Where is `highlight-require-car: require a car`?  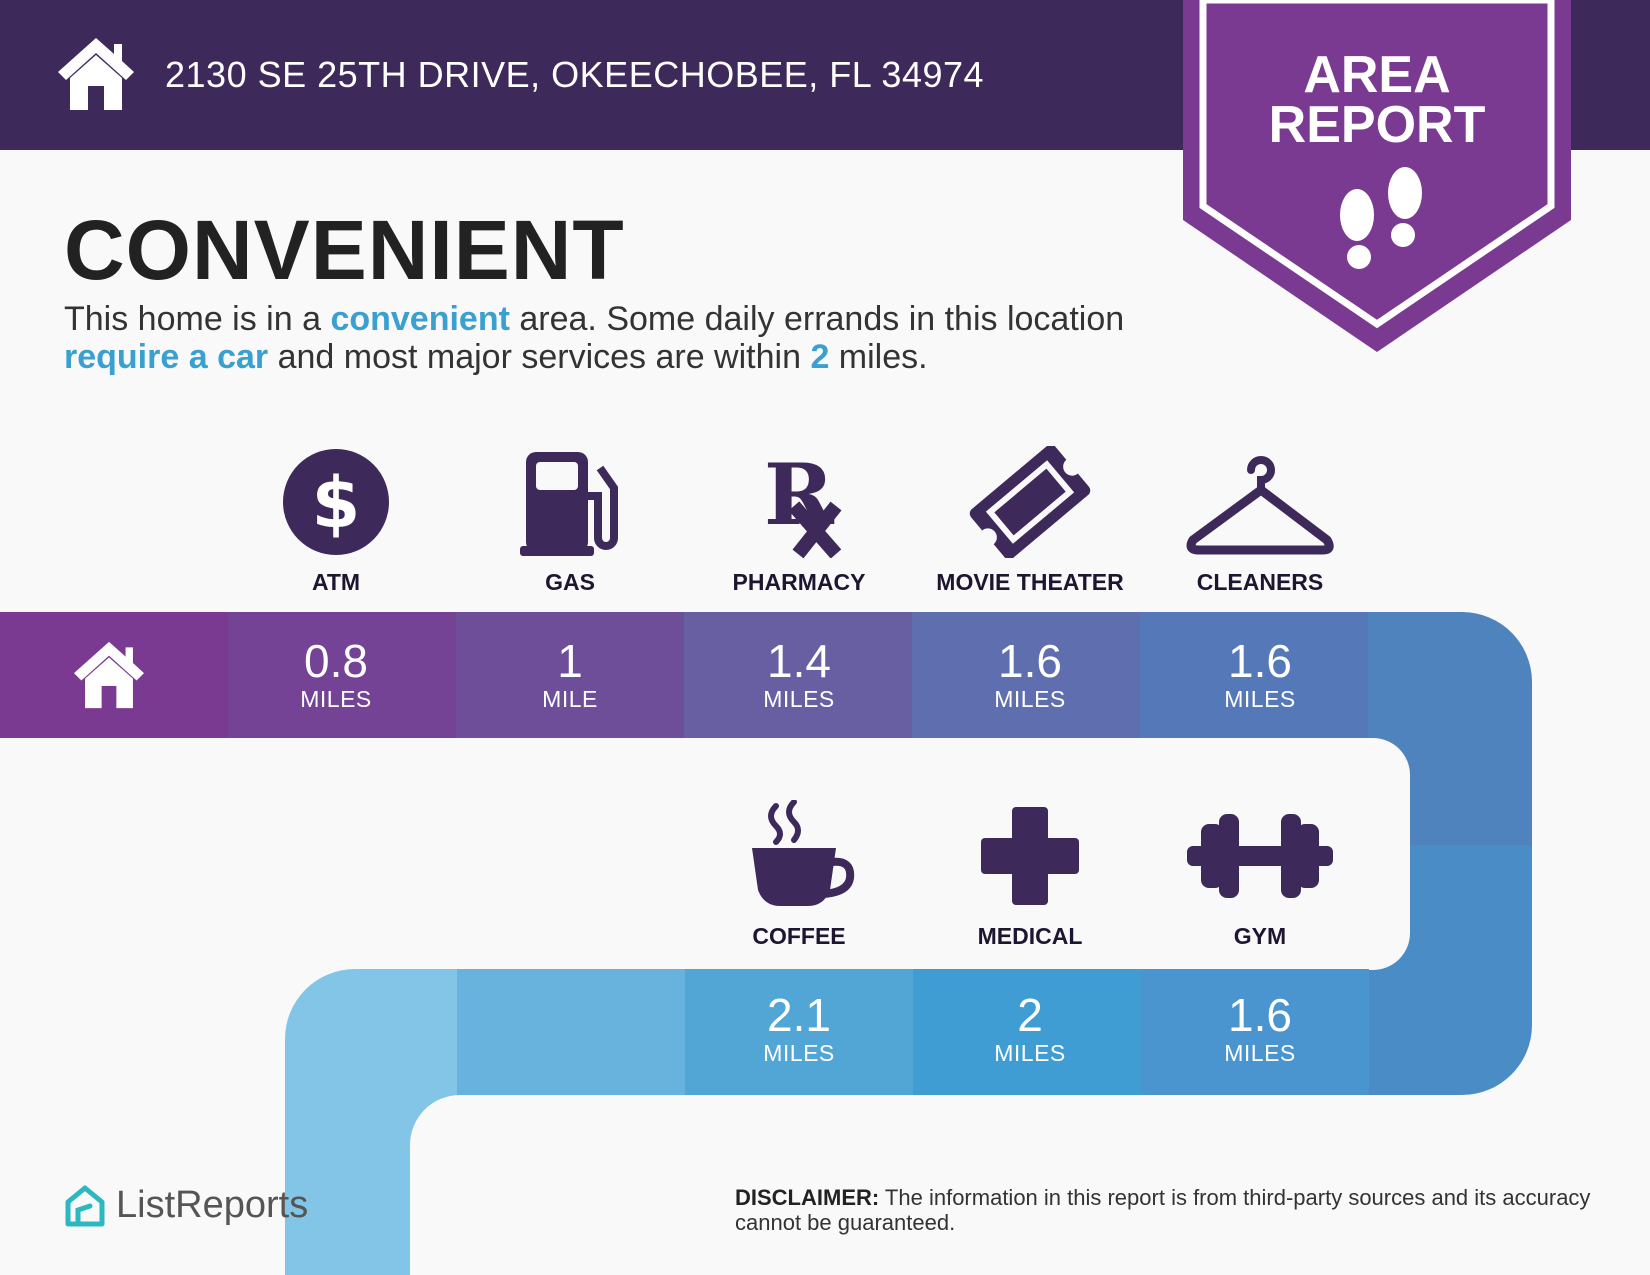
highlight-require-car: require a car is located at coordinates (166, 357).